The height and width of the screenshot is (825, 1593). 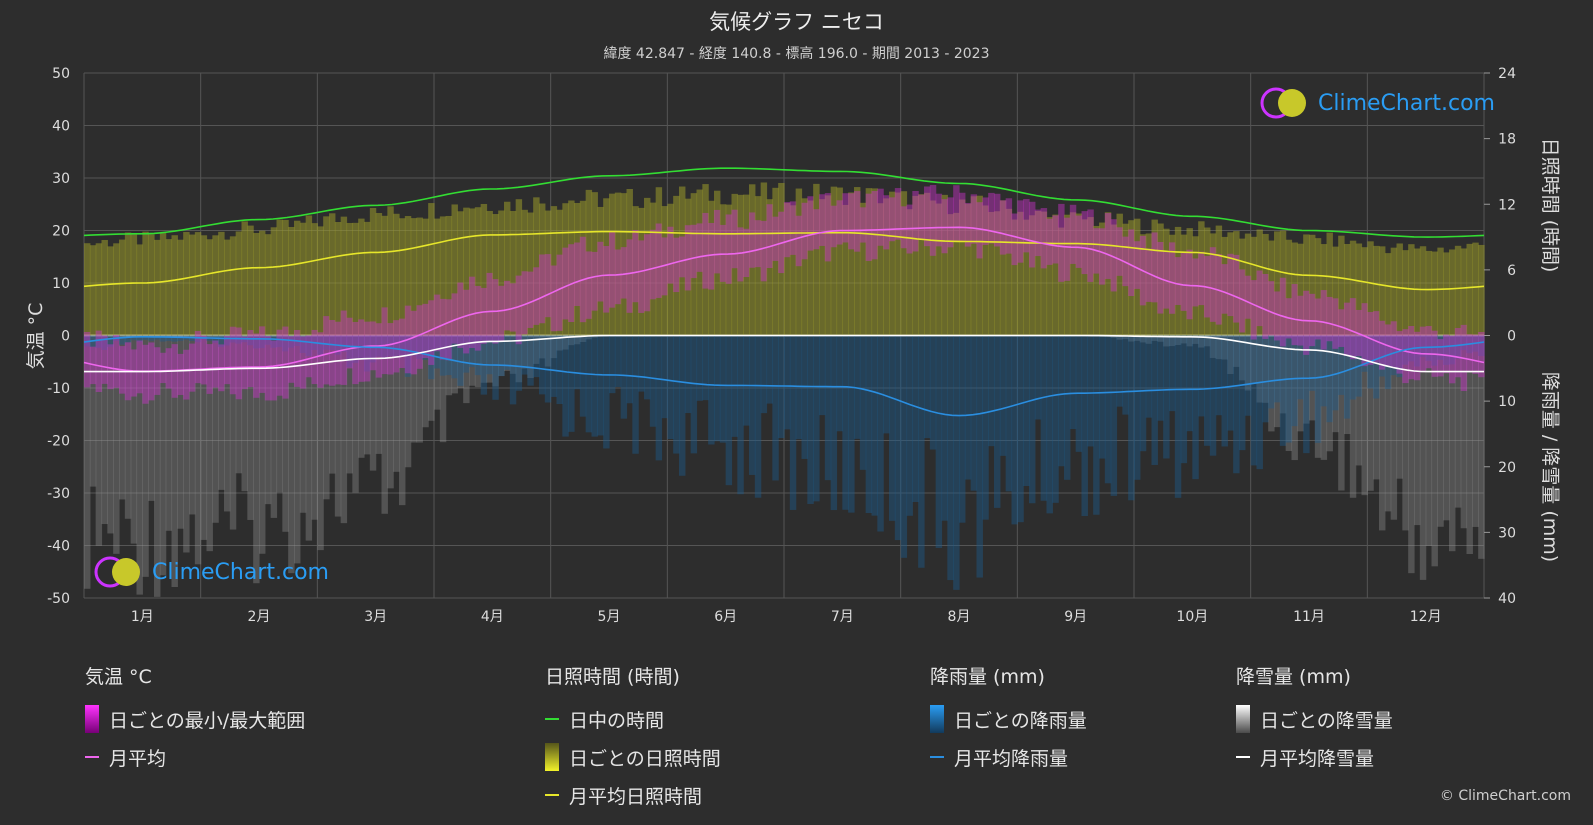 I want to click on temp-tick-label: -30, so click(x=58, y=494).